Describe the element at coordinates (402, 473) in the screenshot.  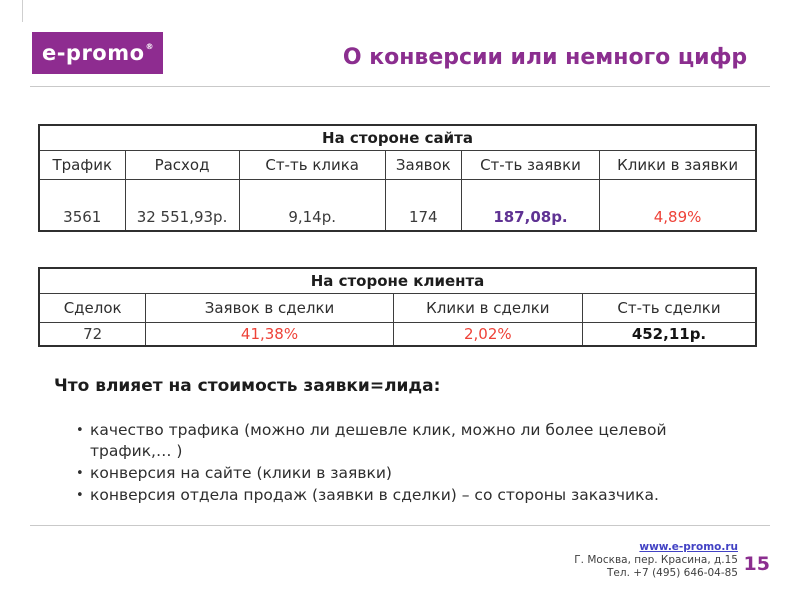
I see `list-item: конверсия на сайте (клики в заявки)` at that location.